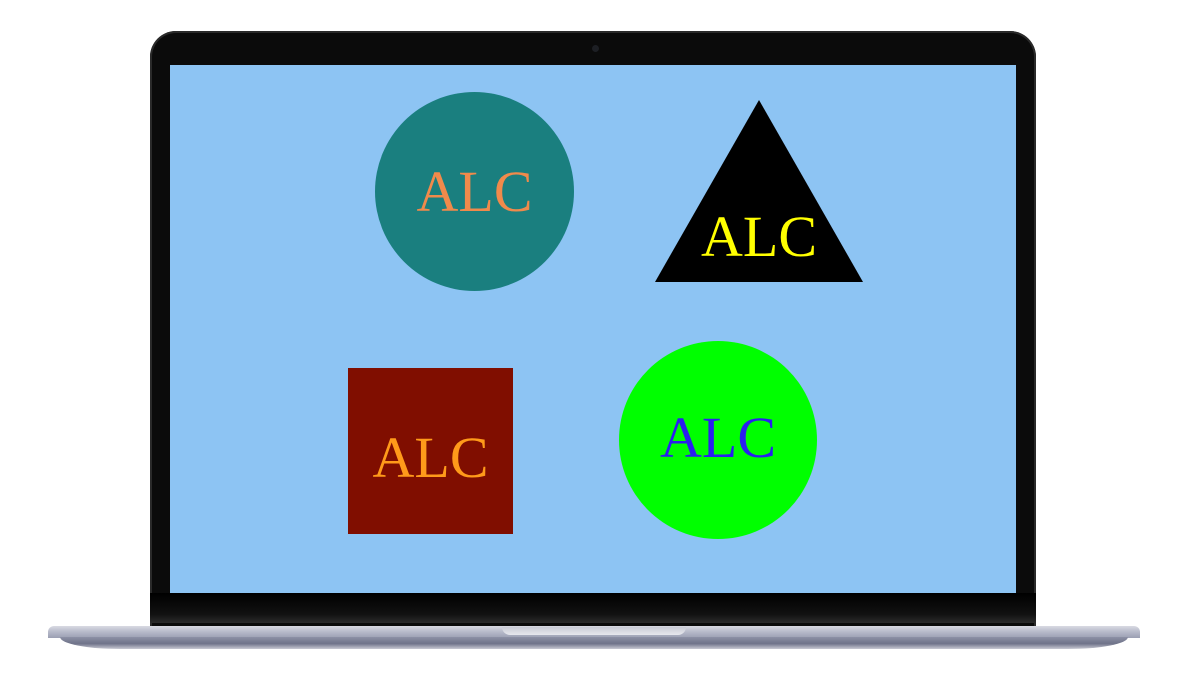 Image resolution: width=1192 pixels, height=676 pixels. I want to click on base-bottom-edge, so click(594, 643).